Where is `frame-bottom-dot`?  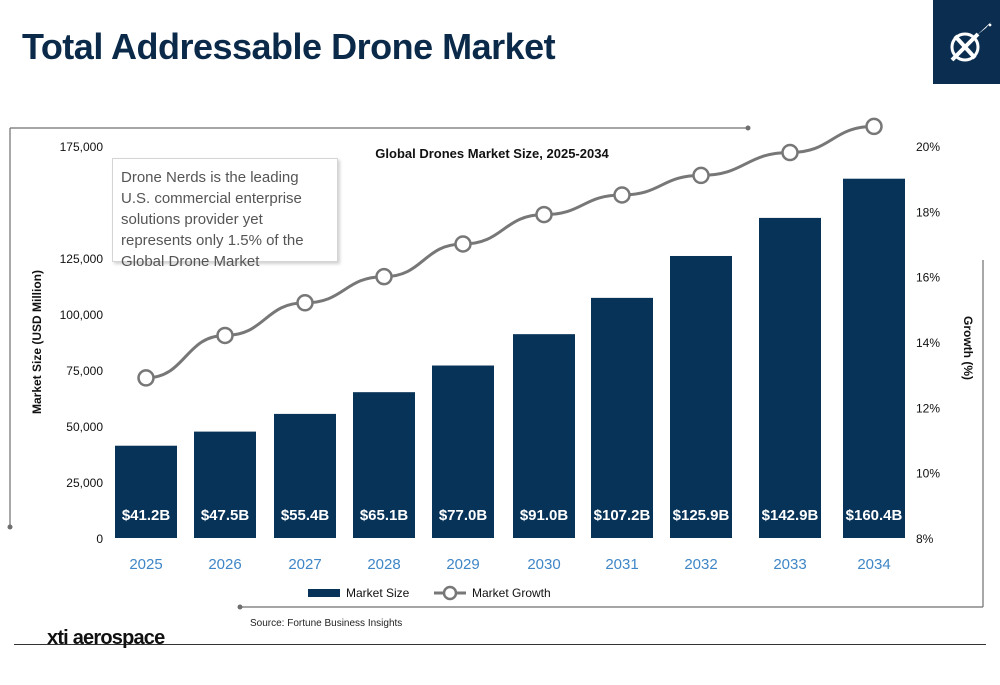 frame-bottom-dot is located at coordinates (240, 607).